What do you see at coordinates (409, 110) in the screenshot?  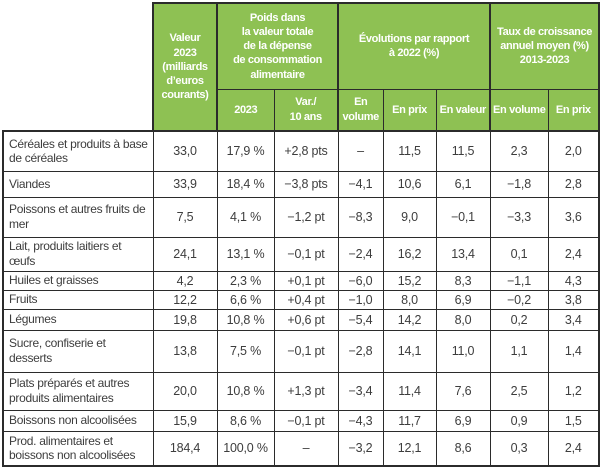 I see `subheader-evolutions-en-prix: En prix` at bounding box center [409, 110].